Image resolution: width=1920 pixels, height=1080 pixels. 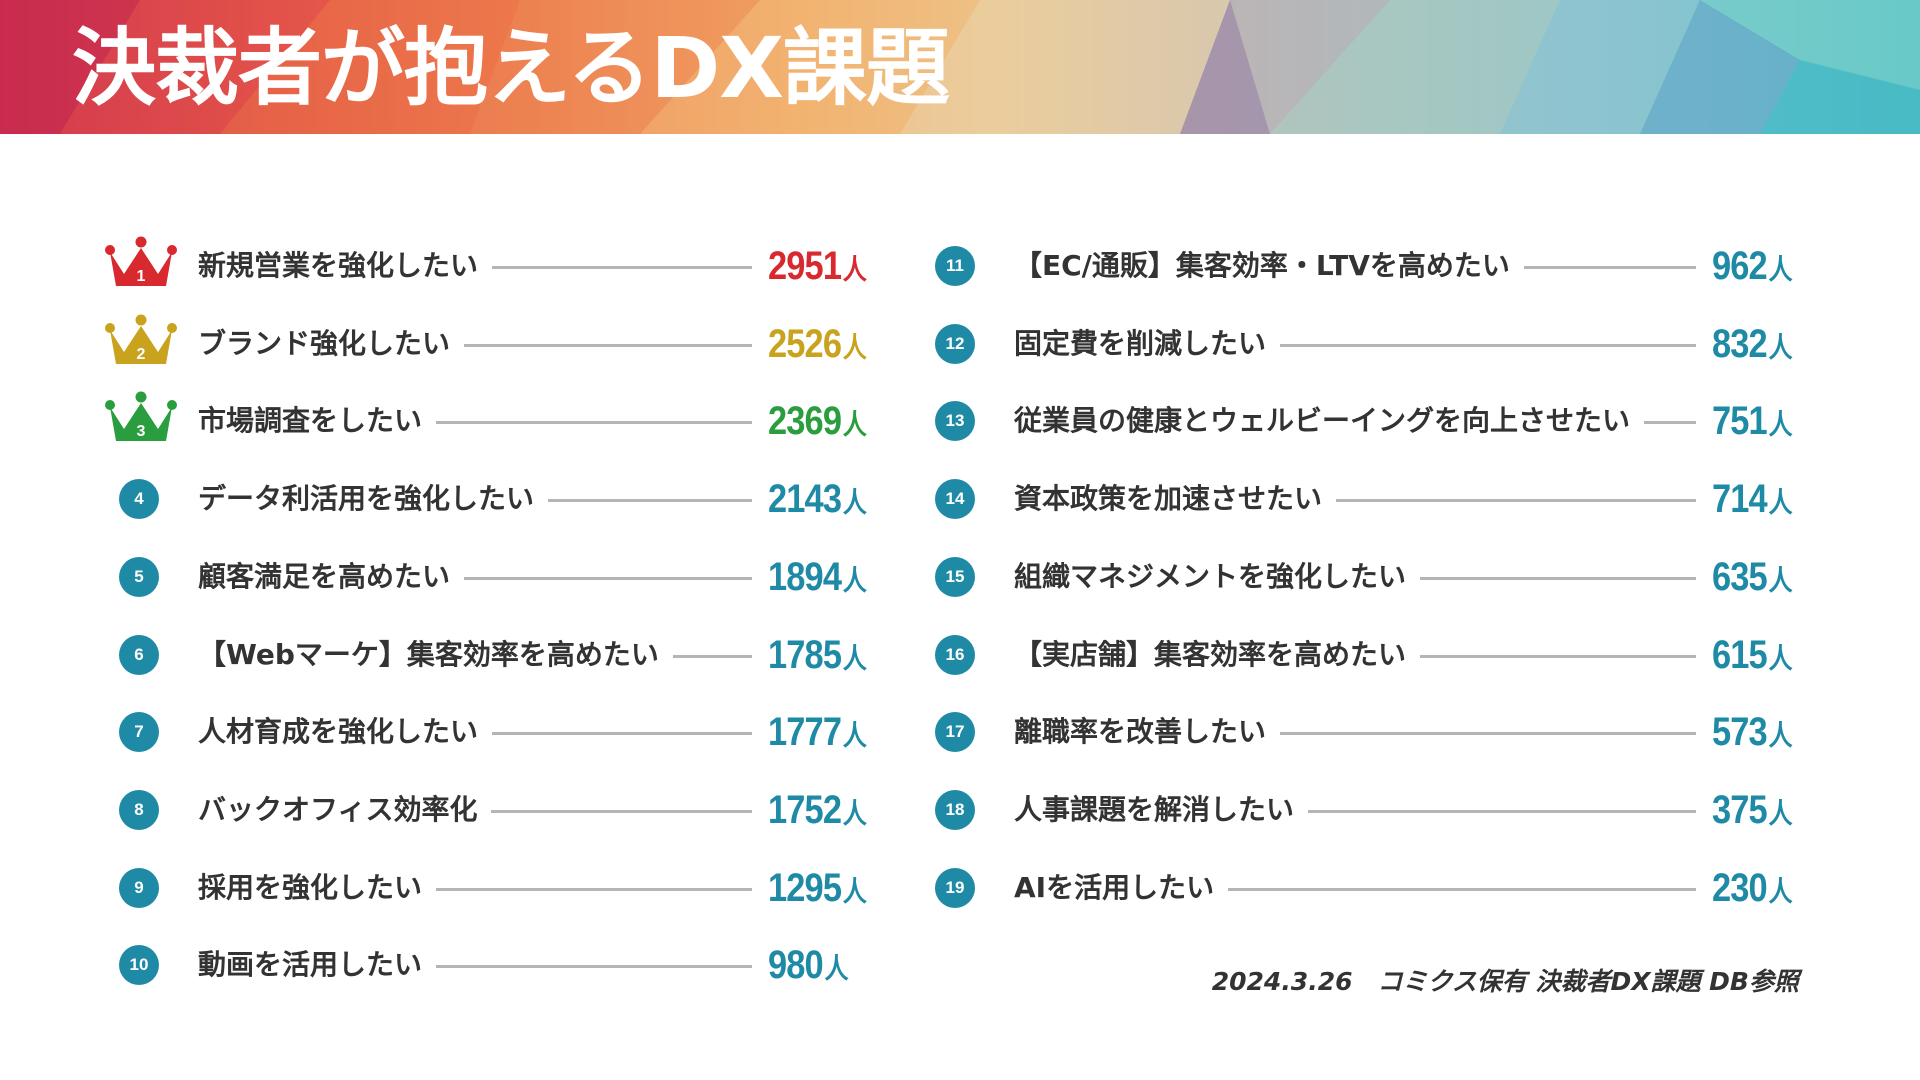 I want to click on rank-number: 1, so click(x=141, y=276).